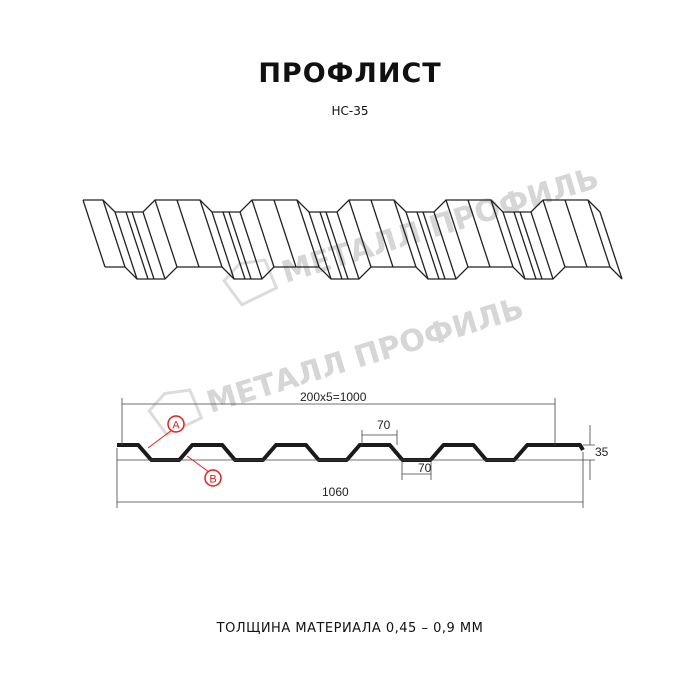 This screenshot has width=700, height=700. Describe the element at coordinates (212, 480) in the screenshot. I see `svg-text: B` at that location.